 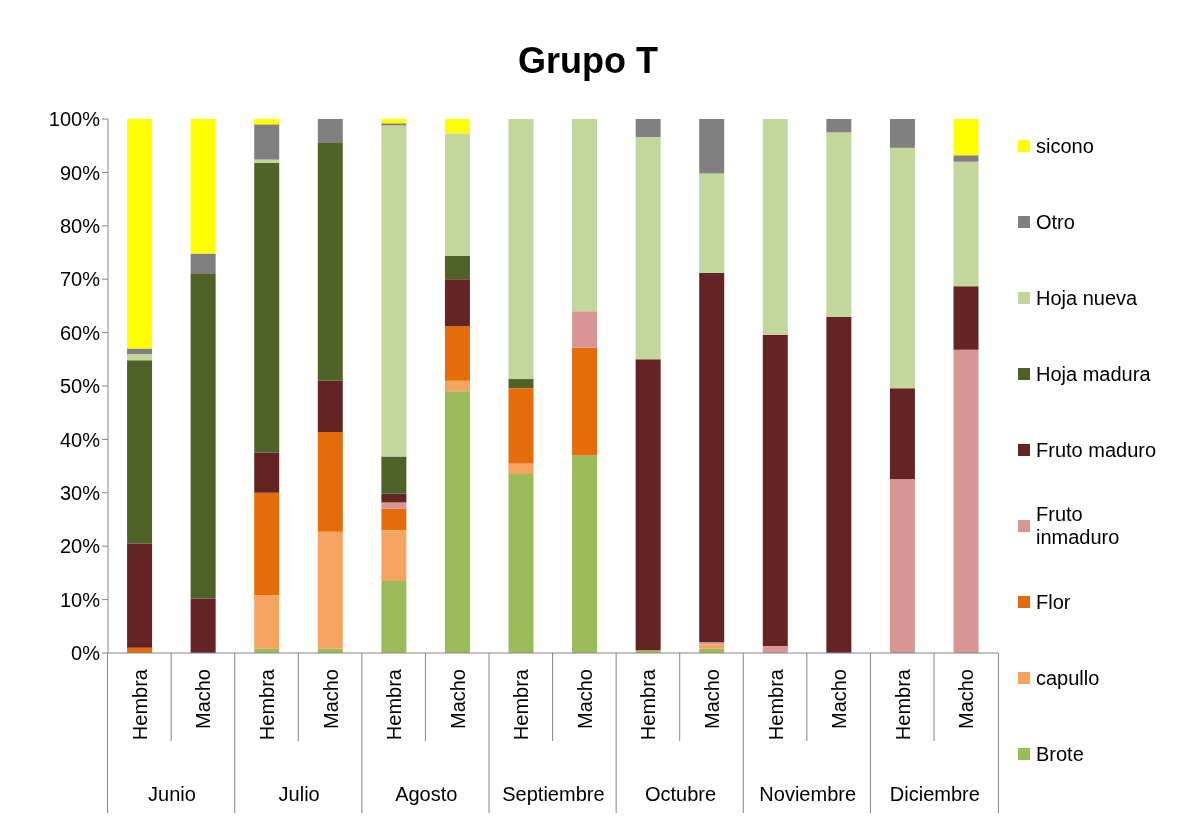 What do you see at coordinates (1065, 146) in the screenshot?
I see `legend-label: sicono` at bounding box center [1065, 146].